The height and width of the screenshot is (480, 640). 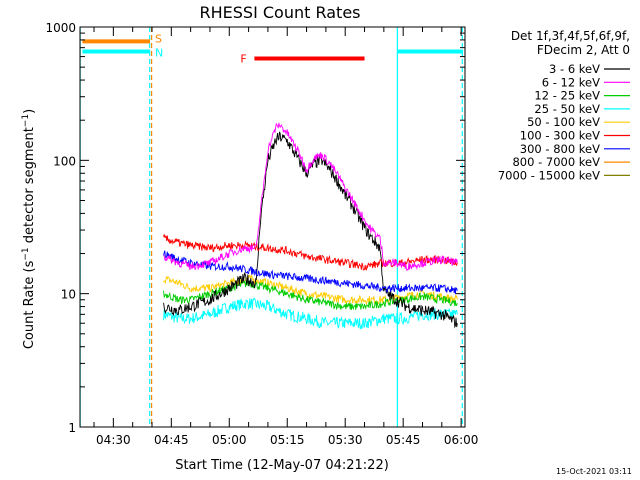 I want to click on series-line-12-25-kev, so click(x=310, y=295).